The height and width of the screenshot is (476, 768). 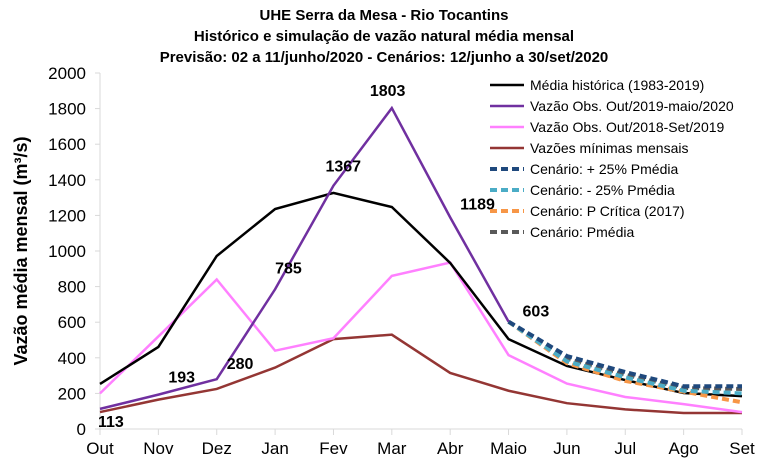 I want to click on x-tick-label: Jul, so click(x=625, y=448).